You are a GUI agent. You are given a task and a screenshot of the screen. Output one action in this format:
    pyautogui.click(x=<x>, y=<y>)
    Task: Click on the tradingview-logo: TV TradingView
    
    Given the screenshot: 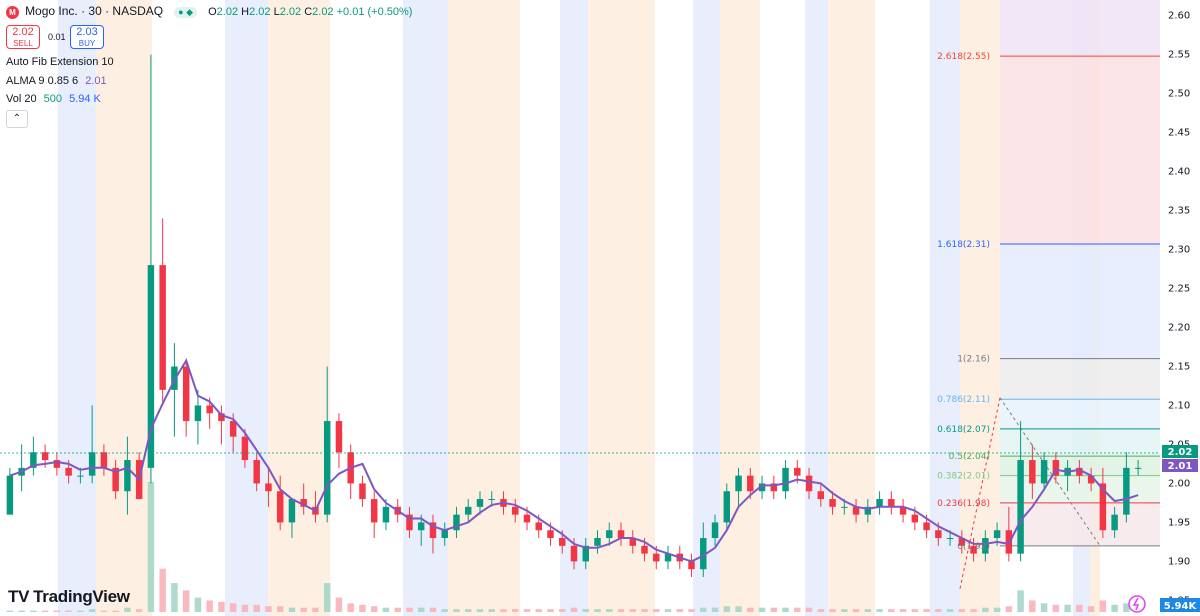 What is the action you would take?
    pyautogui.click(x=69, y=597)
    